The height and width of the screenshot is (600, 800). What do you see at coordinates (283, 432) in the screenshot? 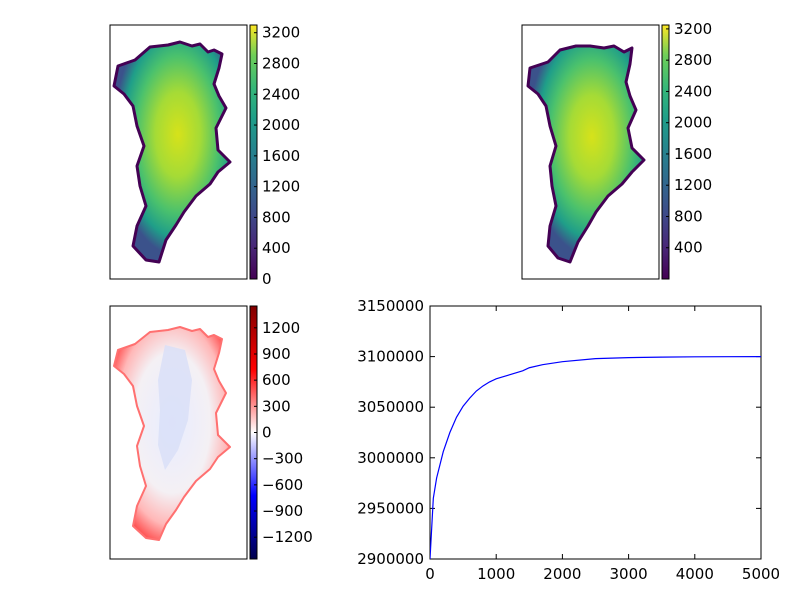
I see `colorbar-ticks: 1200 900 600 300 0 −300 −600 −900 −1200` at bounding box center [283, 432].